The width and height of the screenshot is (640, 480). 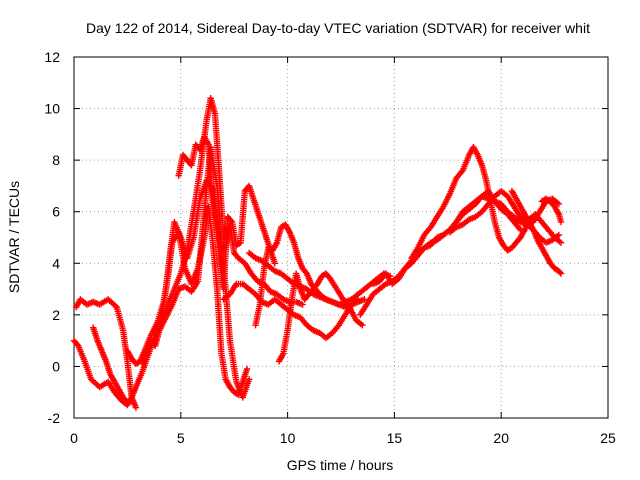 I want to click on y-tick-label: 2, so click(x=56, y=315).